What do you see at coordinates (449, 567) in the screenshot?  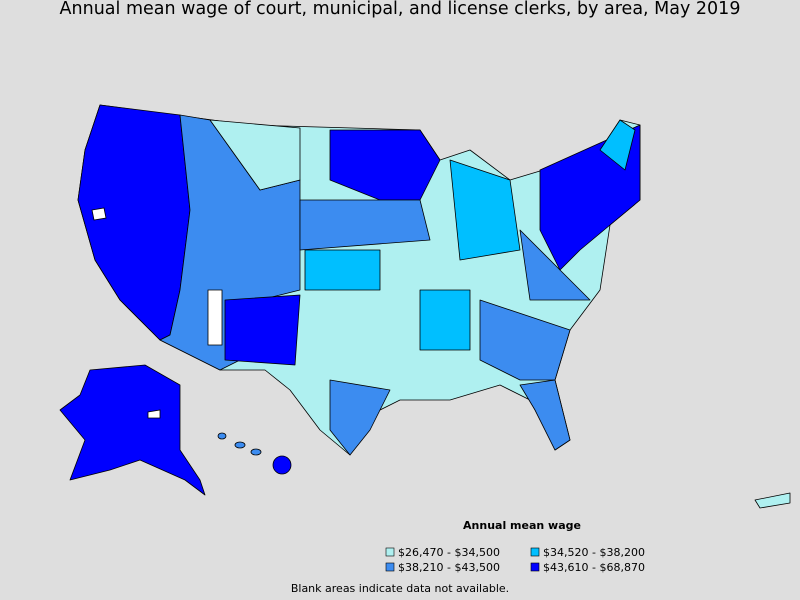 I see `legend-label: $38,210 - $43,500` at bounding box center [449, 567].